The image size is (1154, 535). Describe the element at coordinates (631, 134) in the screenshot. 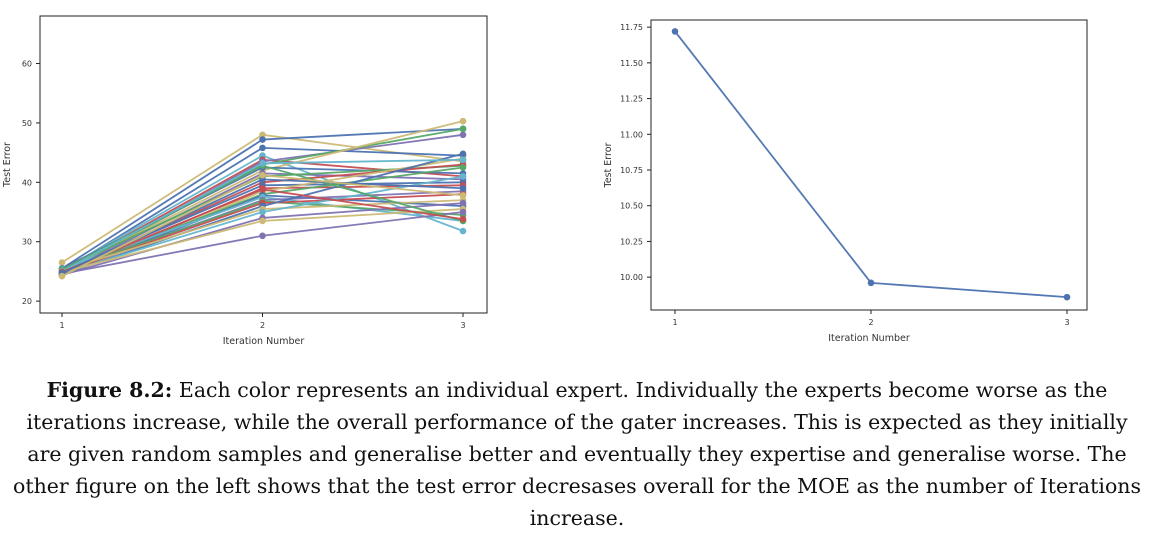

I see `y-tick-label: 11.00` at that location.